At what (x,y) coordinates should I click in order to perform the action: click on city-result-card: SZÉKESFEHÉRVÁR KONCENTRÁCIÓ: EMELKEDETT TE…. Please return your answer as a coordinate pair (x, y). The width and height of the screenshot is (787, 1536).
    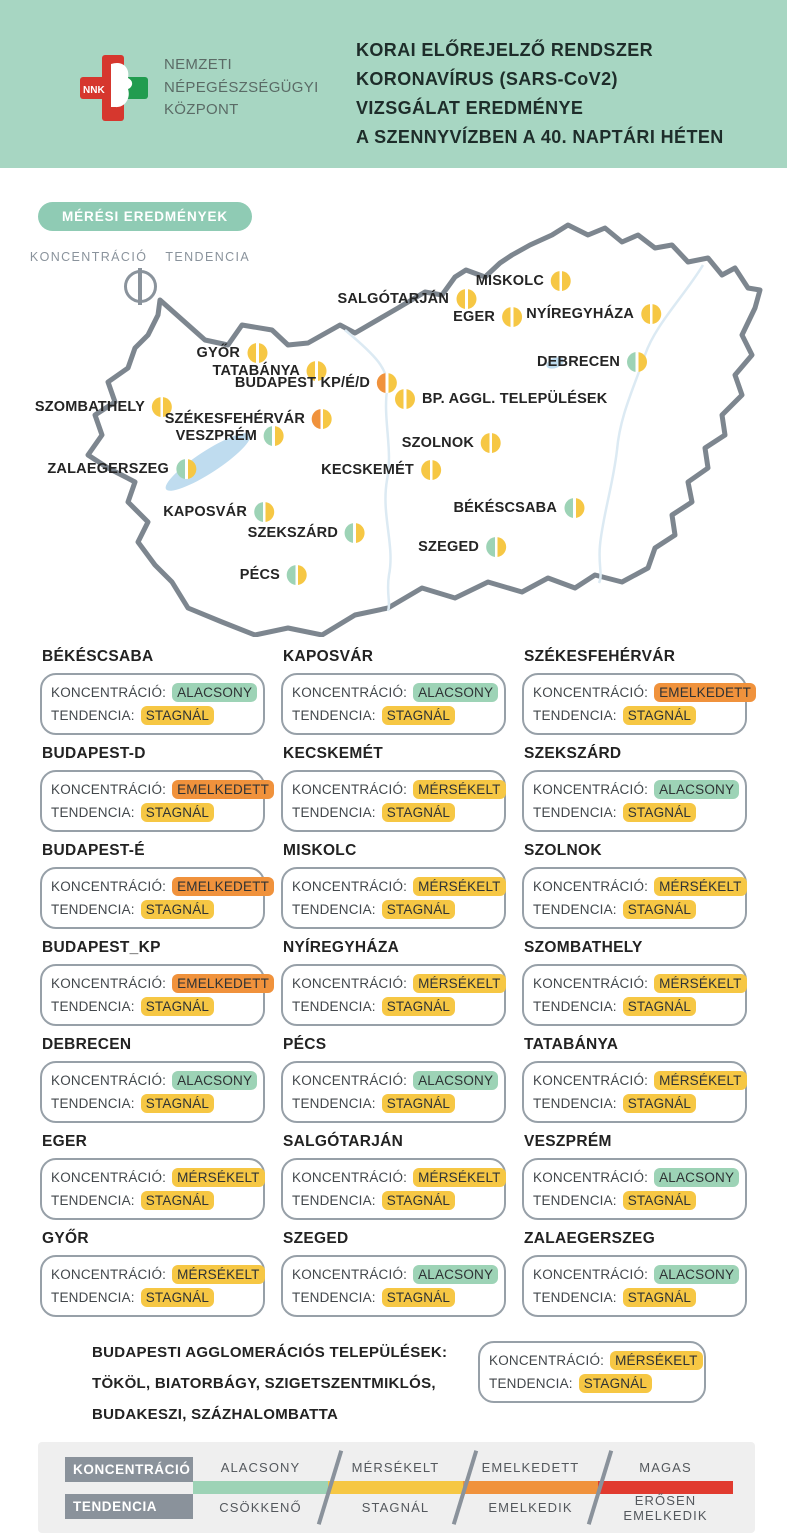
    Looking at the image, I should click on (639, 691).